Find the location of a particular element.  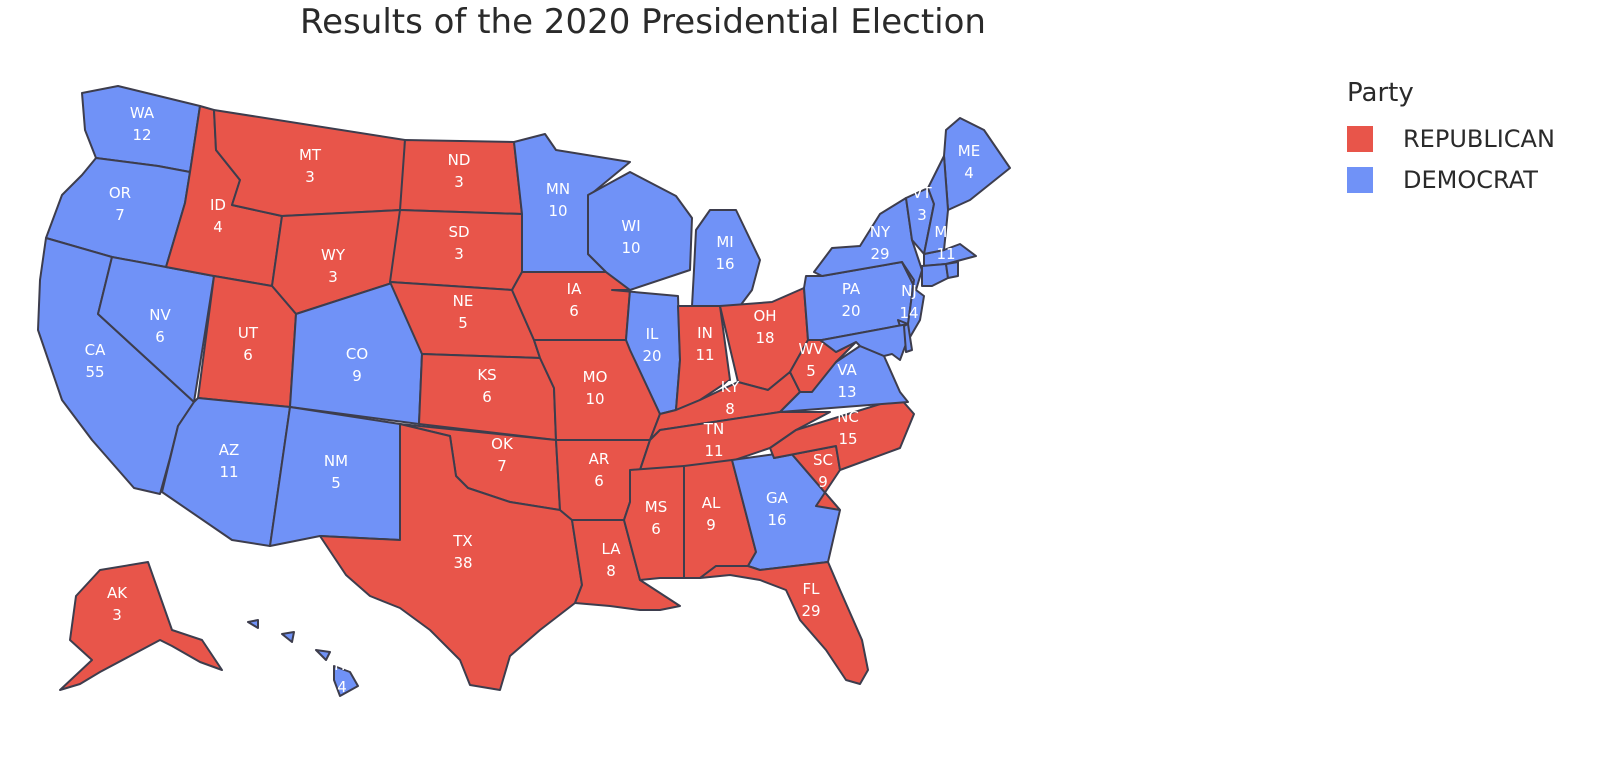

state-ev-me: 4 is located at coordinates (969, 173).